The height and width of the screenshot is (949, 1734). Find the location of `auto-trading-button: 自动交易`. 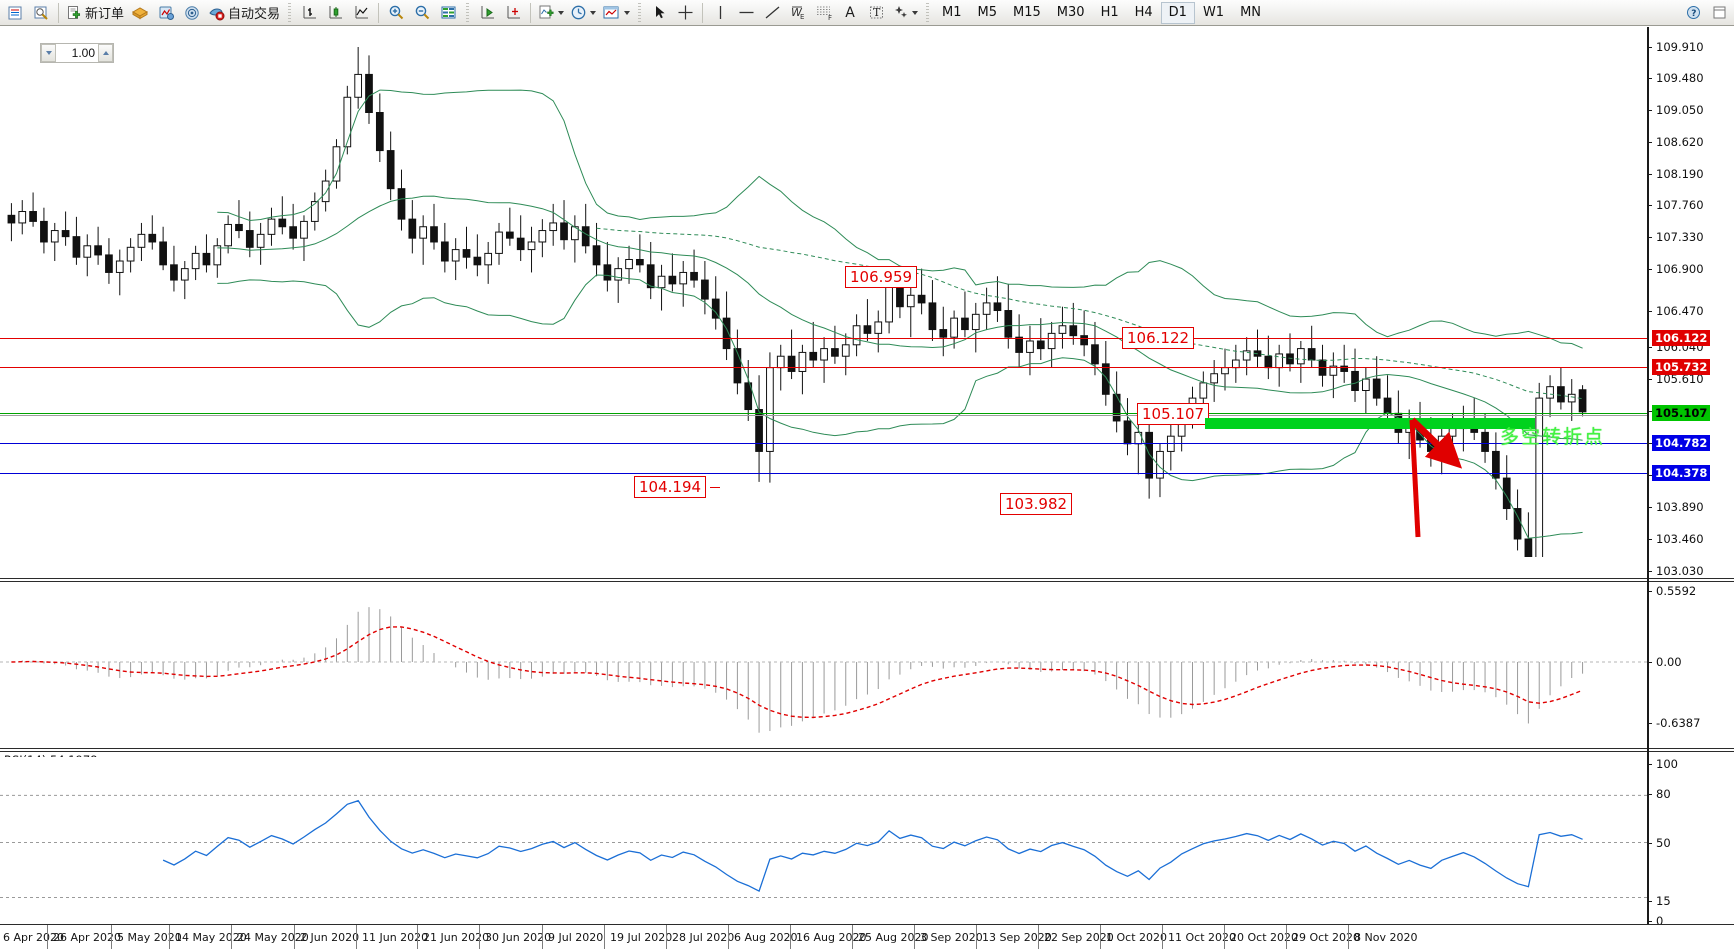

auto-trading-button: 自动交易 is located at coordinates (244, 13).